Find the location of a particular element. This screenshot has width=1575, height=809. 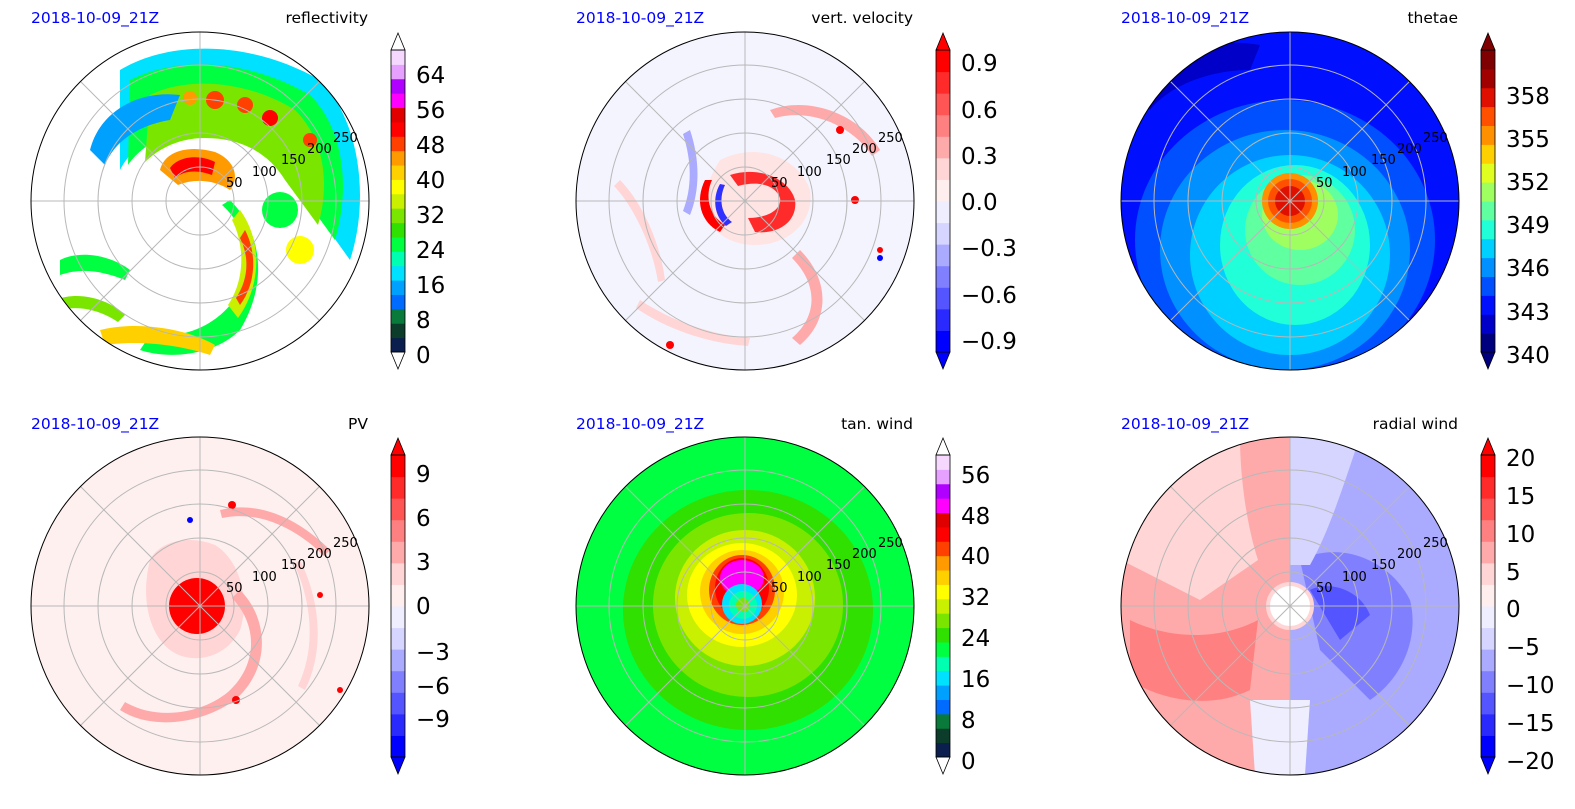

colorbar: −9 −6 −3 0 3 6 9 is located at coordinates (420, 606).